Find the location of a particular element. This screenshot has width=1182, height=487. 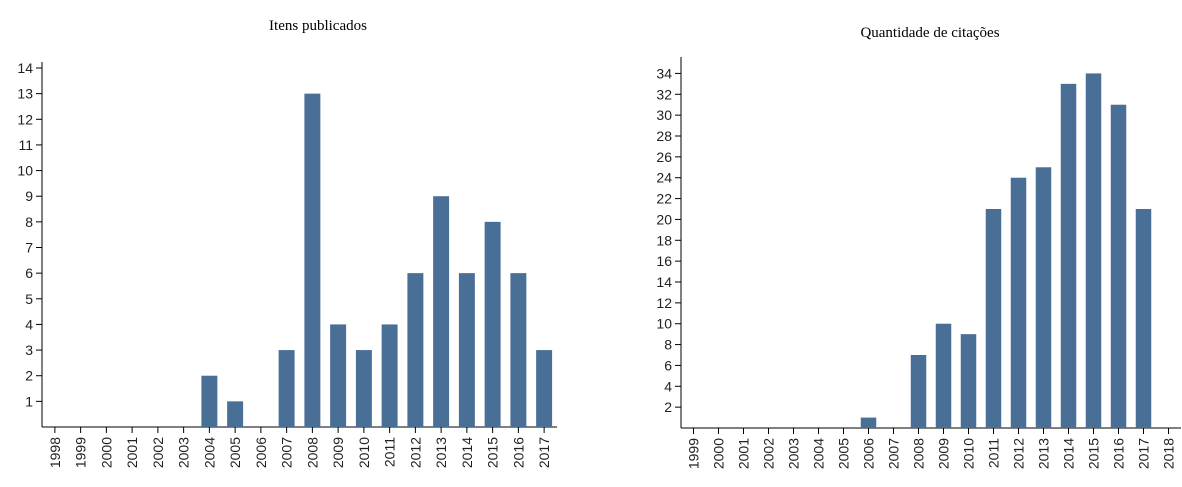

x-tick-label: 2018 is located at coordinates (1169, 453).